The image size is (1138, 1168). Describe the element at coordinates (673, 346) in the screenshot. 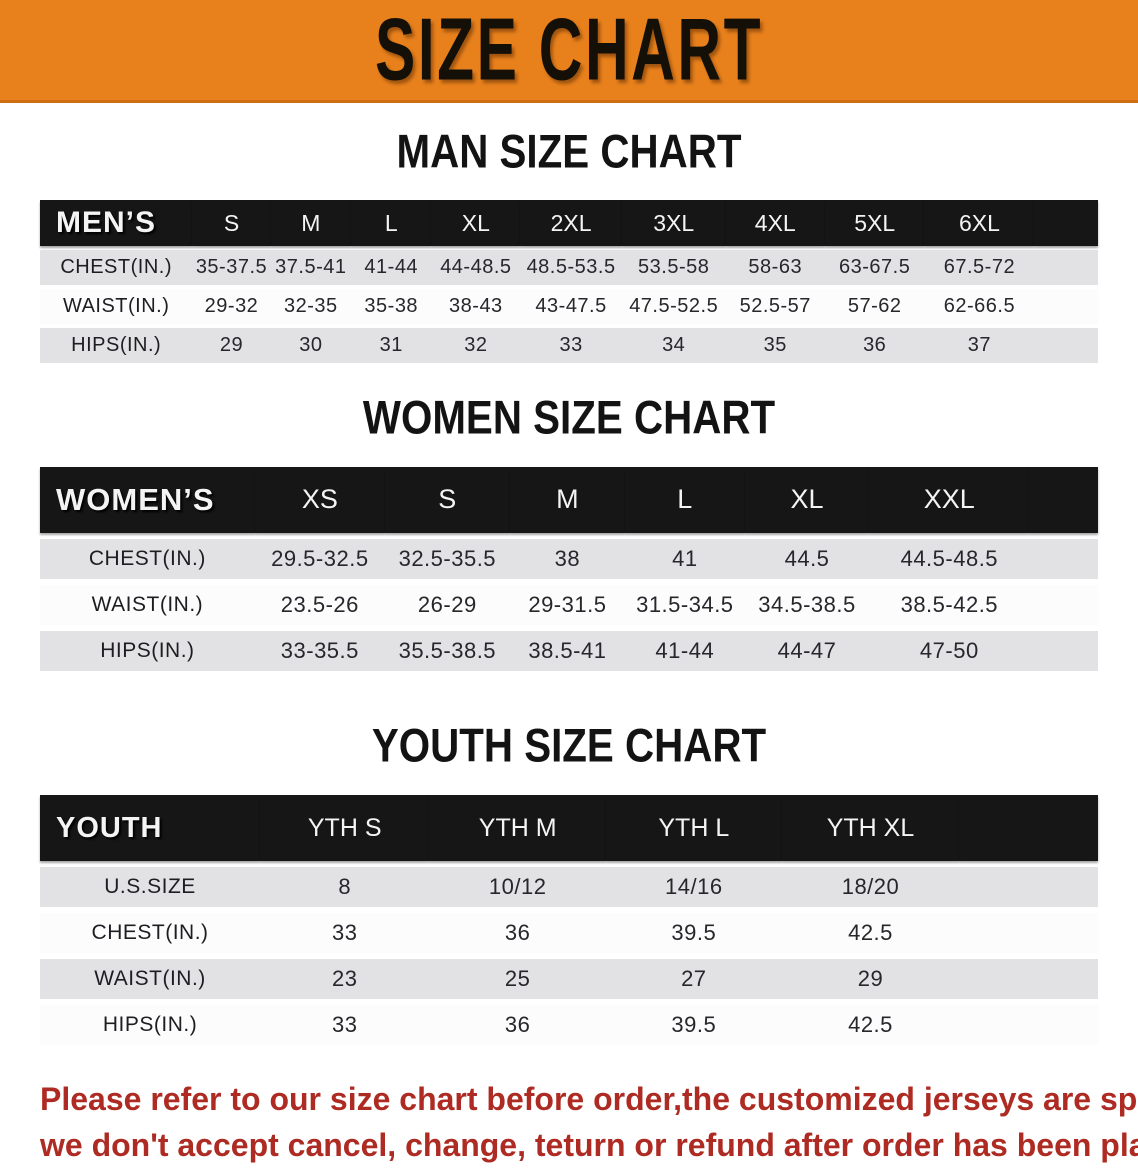

I see `table-cell: 34` at that location.